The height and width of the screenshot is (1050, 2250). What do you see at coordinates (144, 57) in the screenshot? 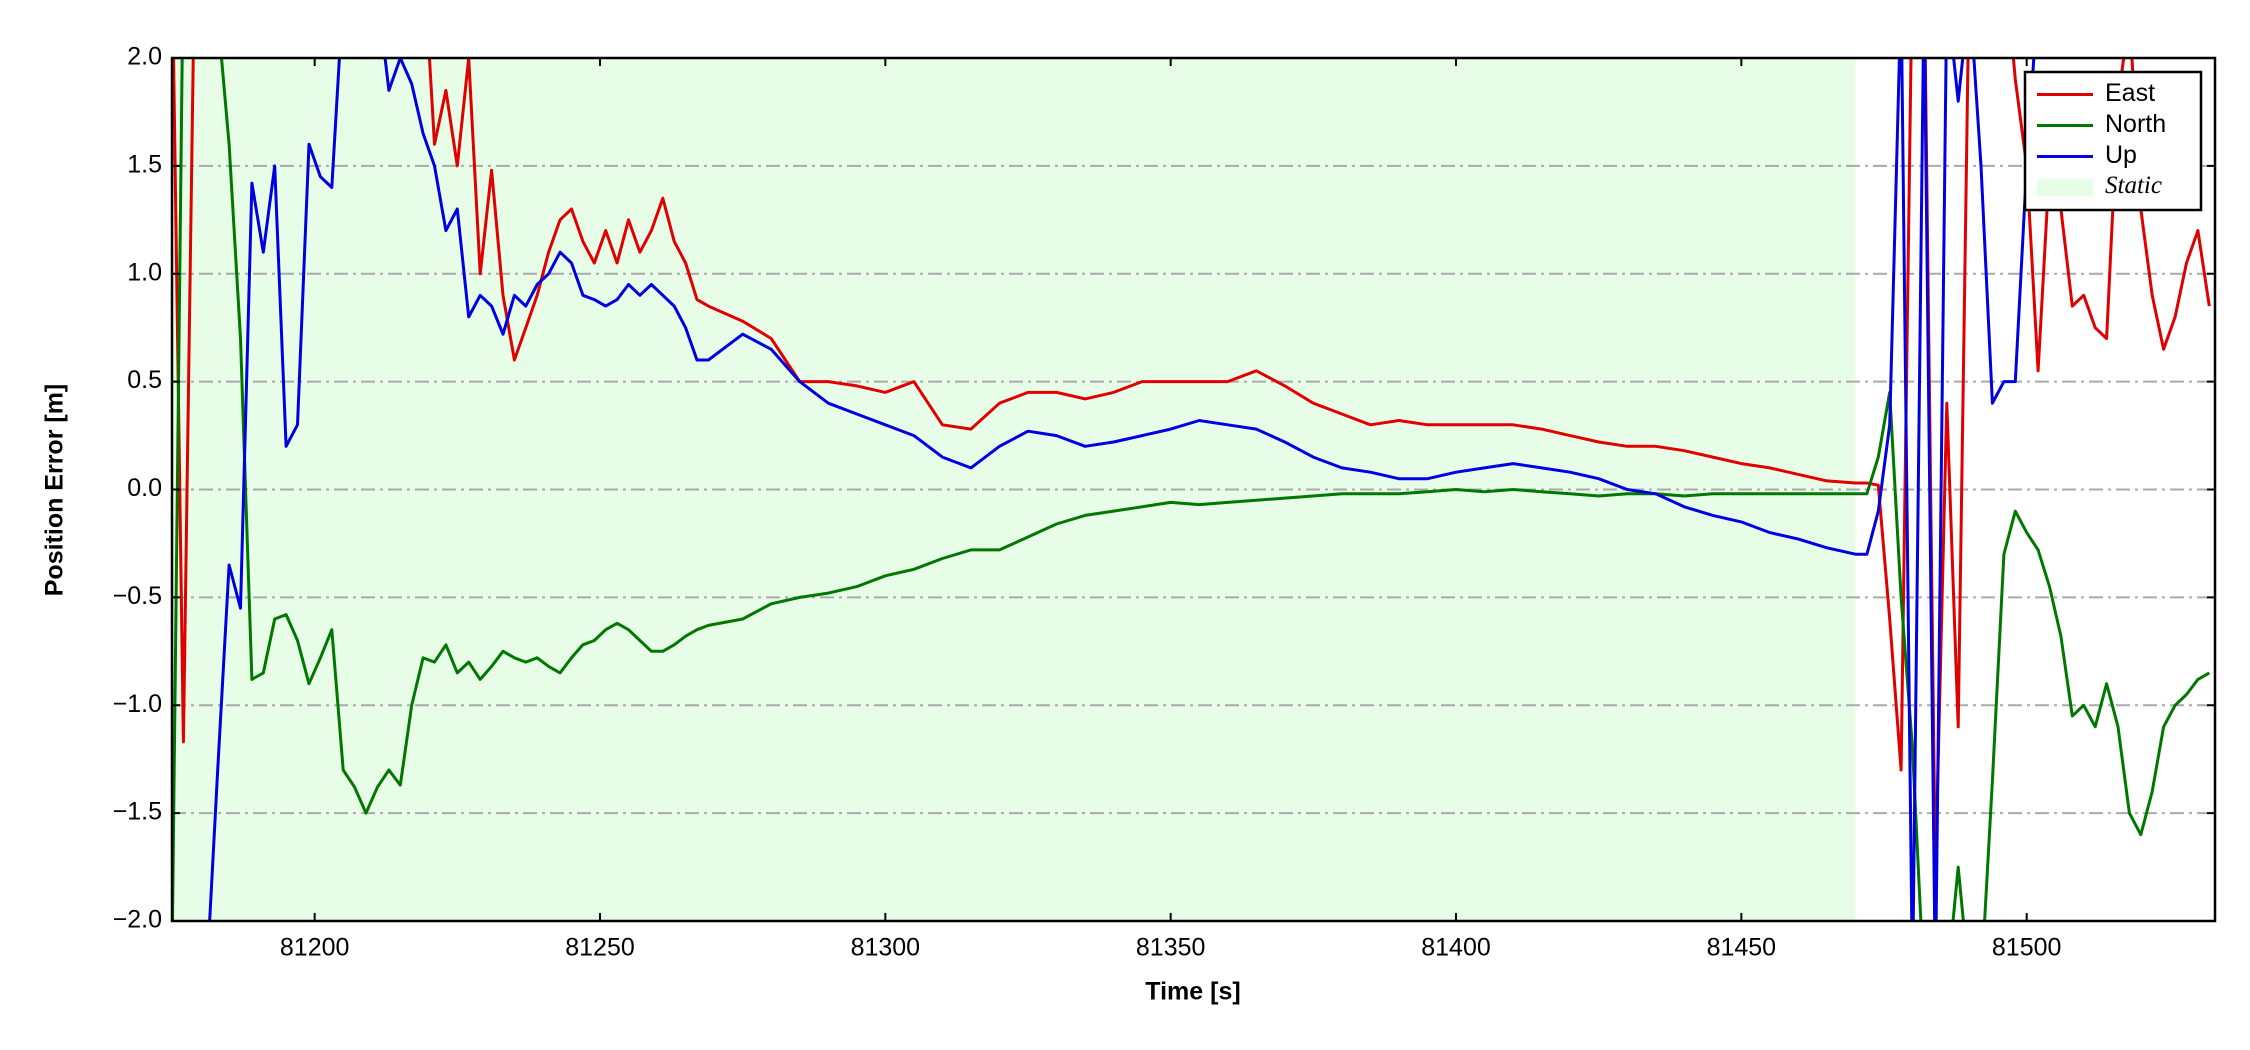
I see `y-tick-label: 2.0` at bounding box center [144, 57].